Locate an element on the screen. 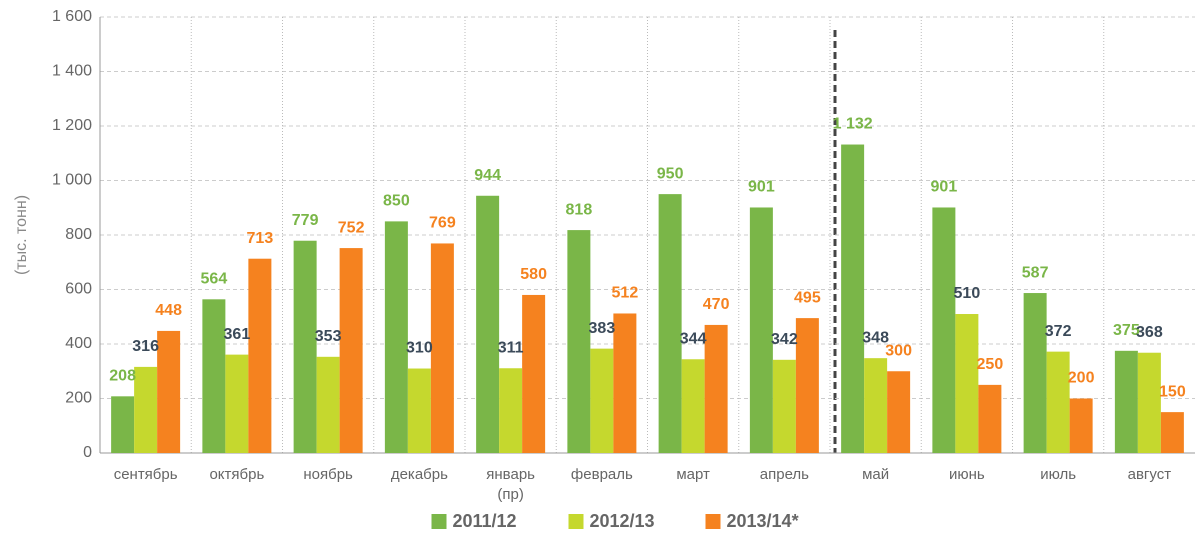 This screenshot has width=1195, height=550. value-label: 818 is located at coordinates (579, 209).